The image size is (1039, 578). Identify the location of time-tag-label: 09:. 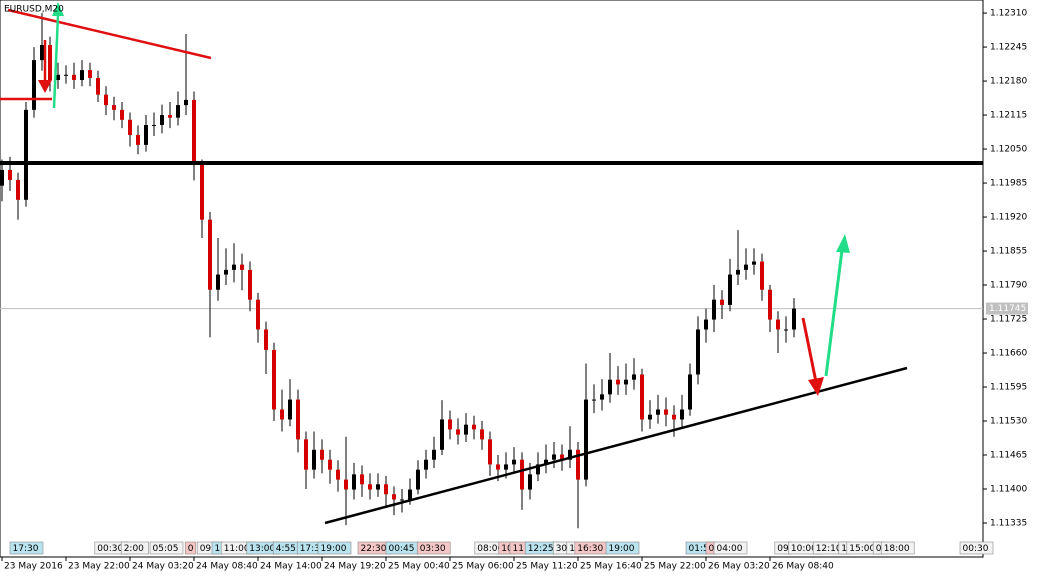
(207, 549).